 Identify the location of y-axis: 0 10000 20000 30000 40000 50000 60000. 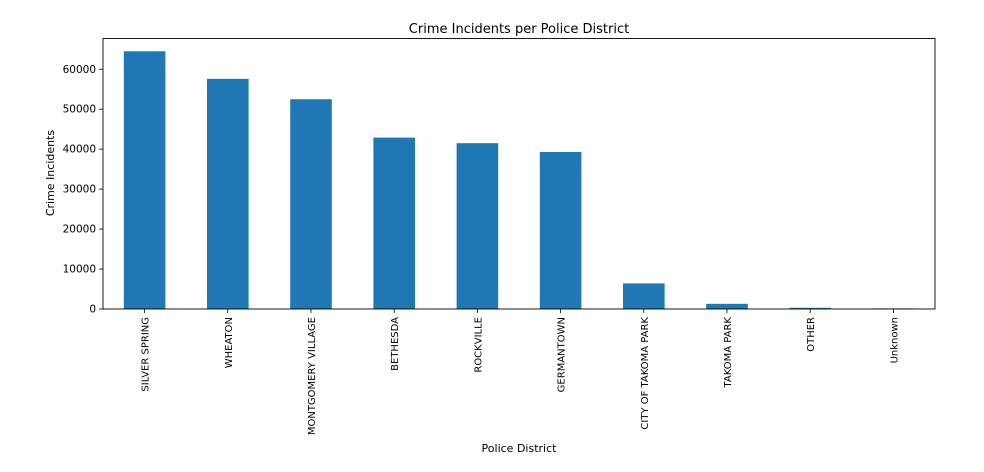
(83, 190).